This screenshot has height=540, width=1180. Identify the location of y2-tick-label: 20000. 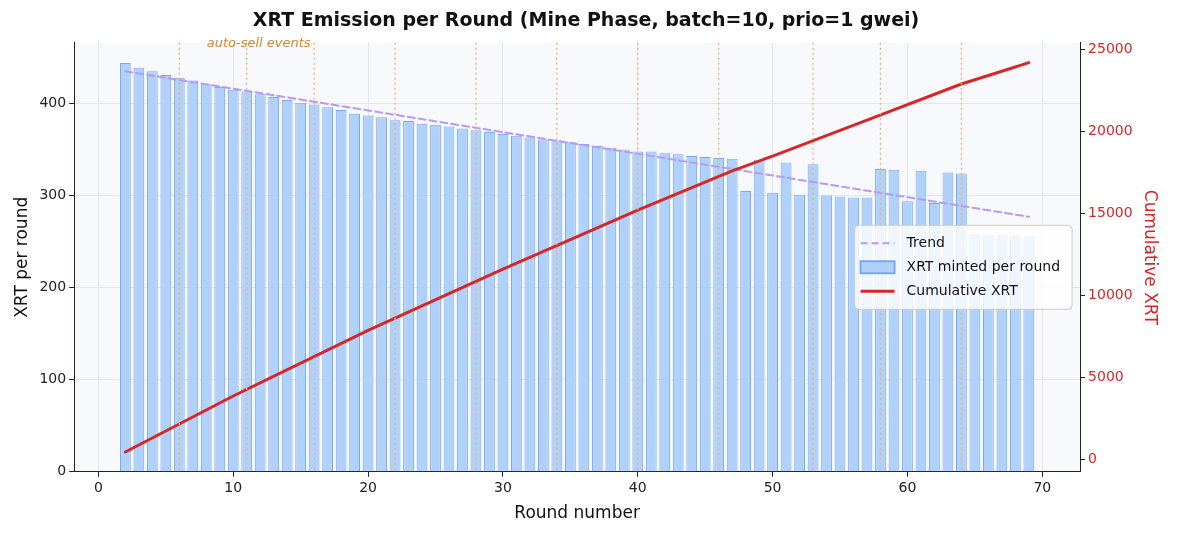
(1110, 130).